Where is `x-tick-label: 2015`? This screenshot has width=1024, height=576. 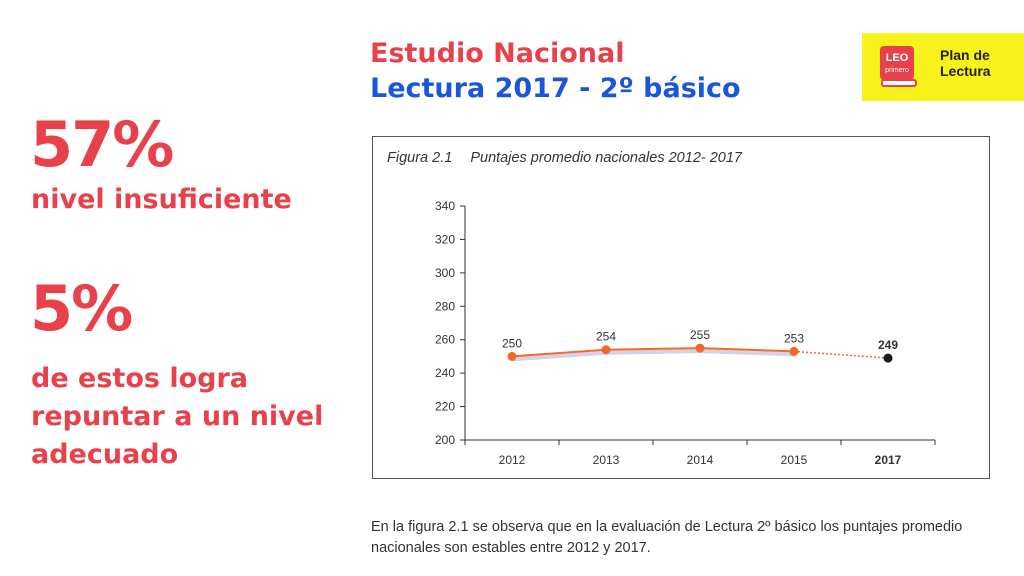 x-tick-label: 2015 is located at coordinates (794, 460).